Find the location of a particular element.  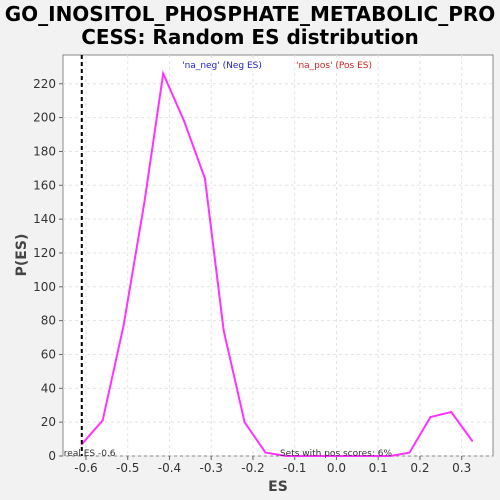

y-tick-label: 140 is located at coordinates (44, 219).